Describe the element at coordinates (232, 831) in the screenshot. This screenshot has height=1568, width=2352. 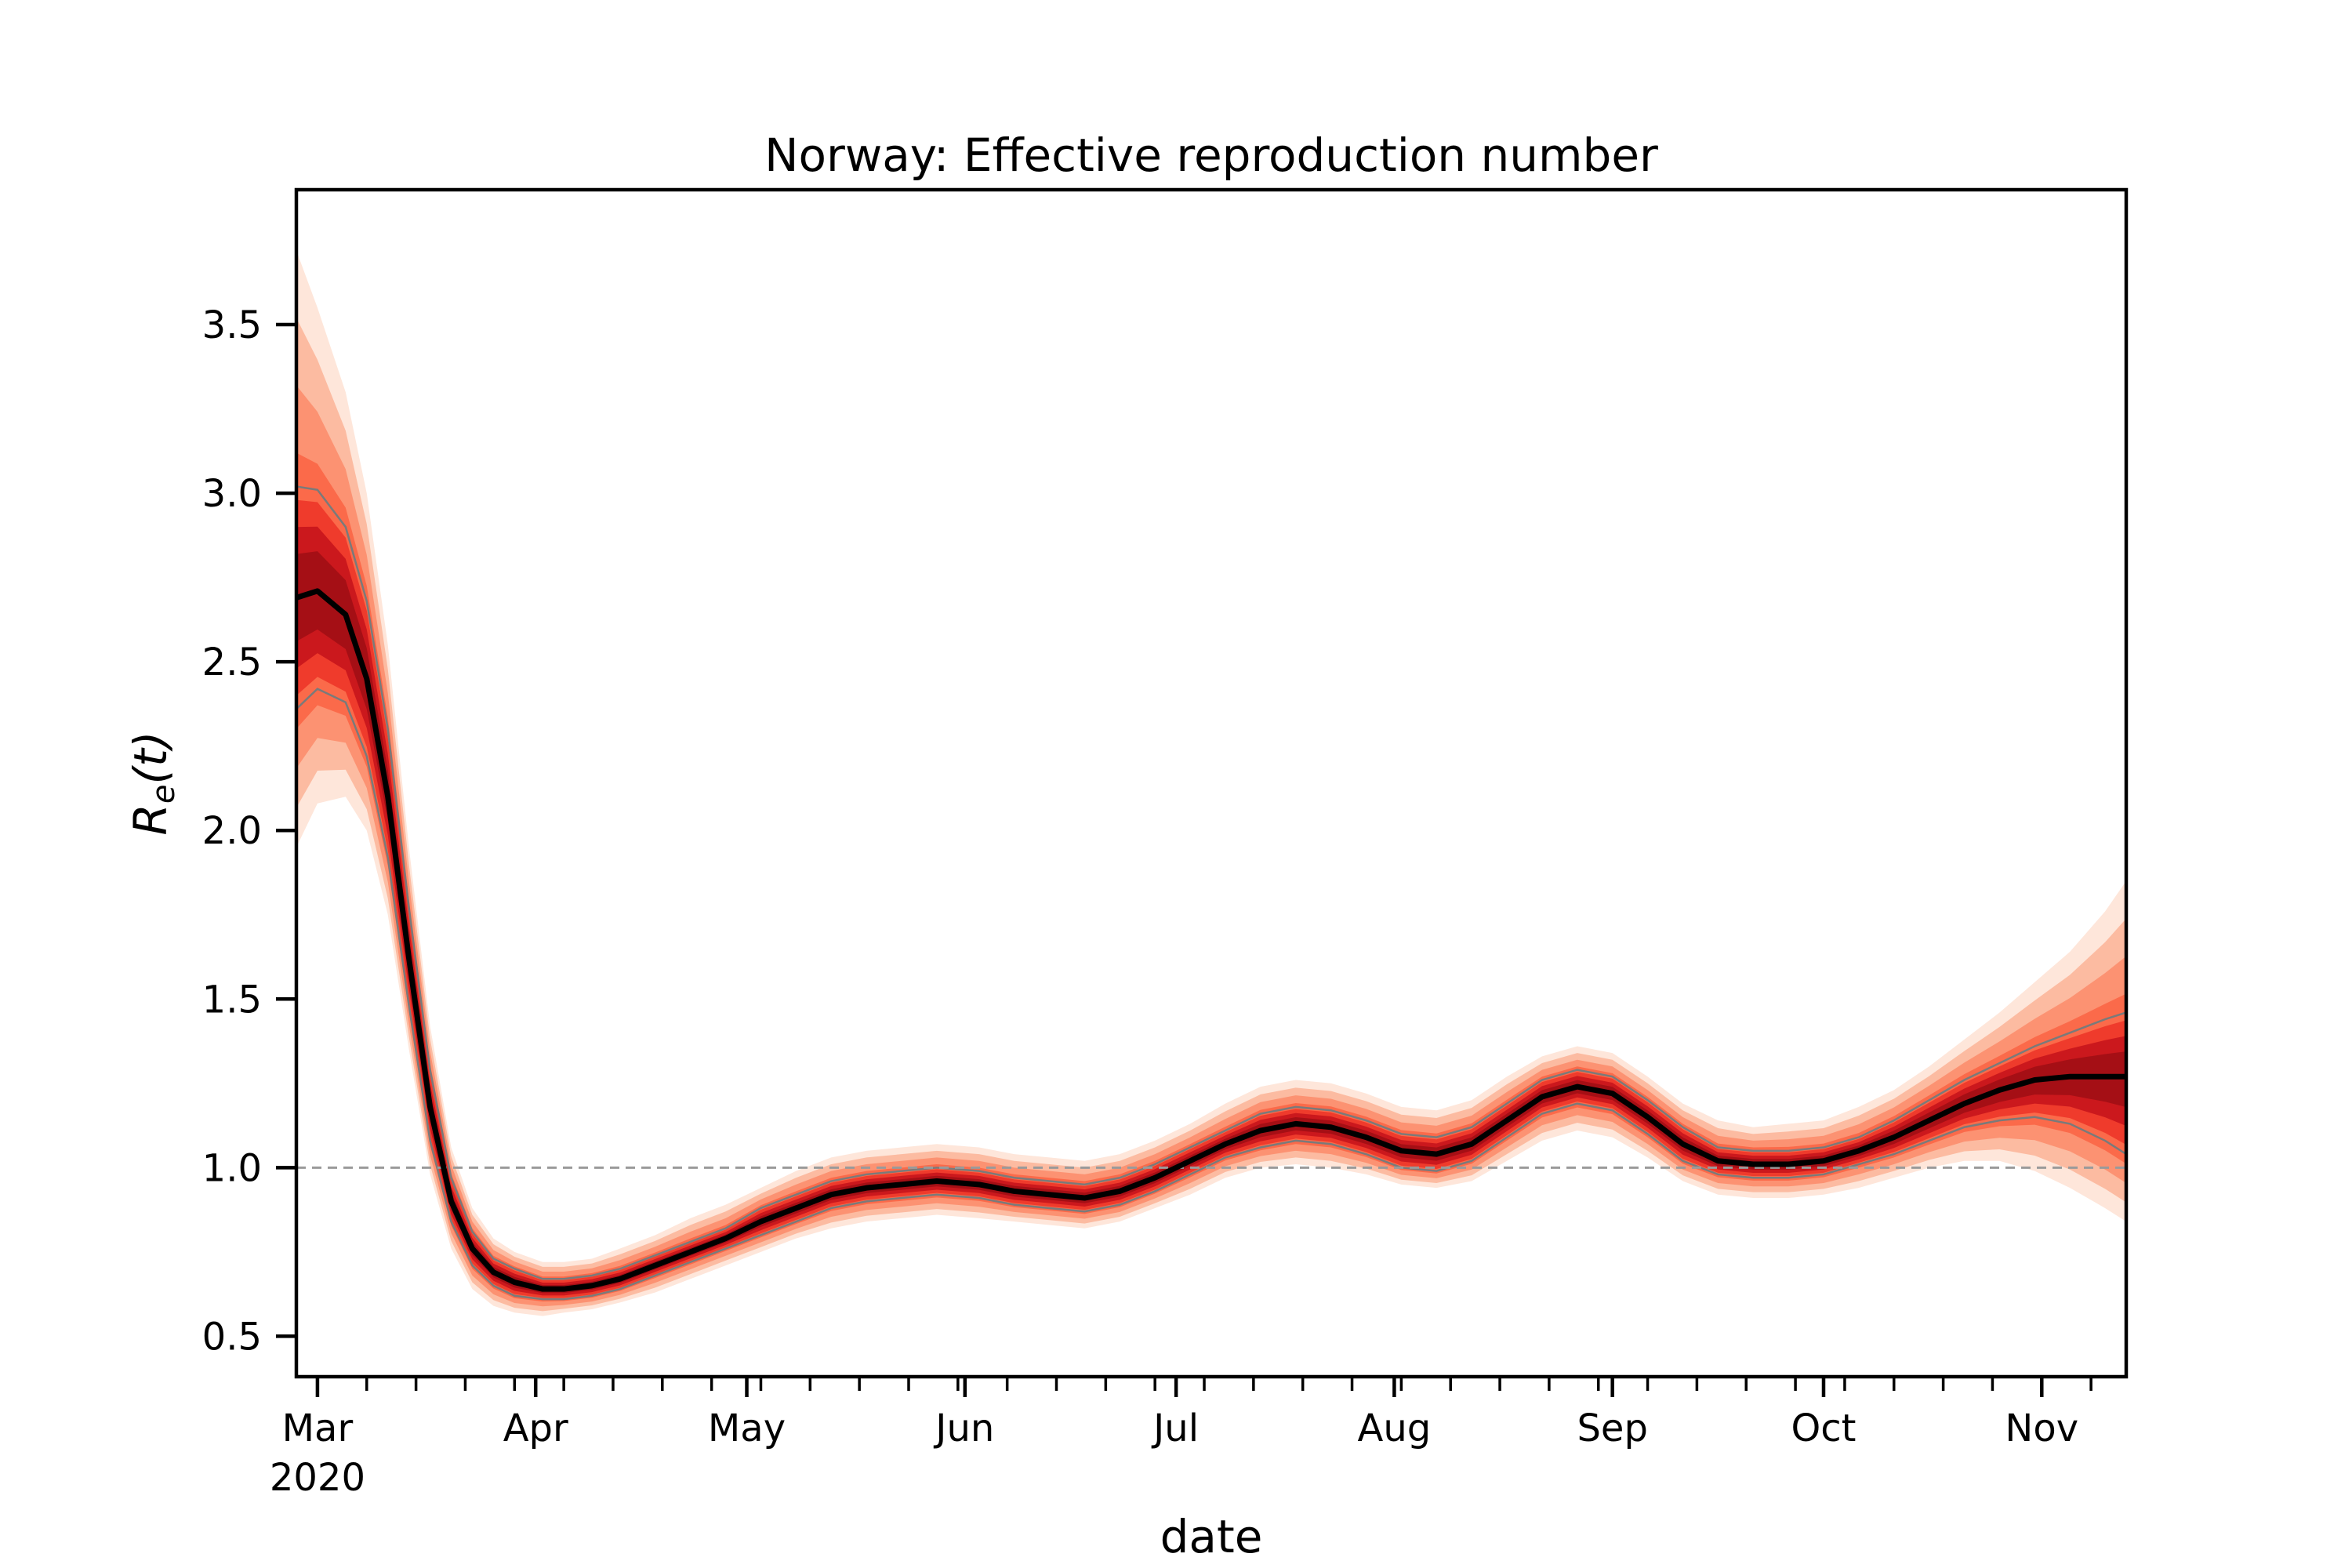
I see `y-tick-label: 2.0` at that location.